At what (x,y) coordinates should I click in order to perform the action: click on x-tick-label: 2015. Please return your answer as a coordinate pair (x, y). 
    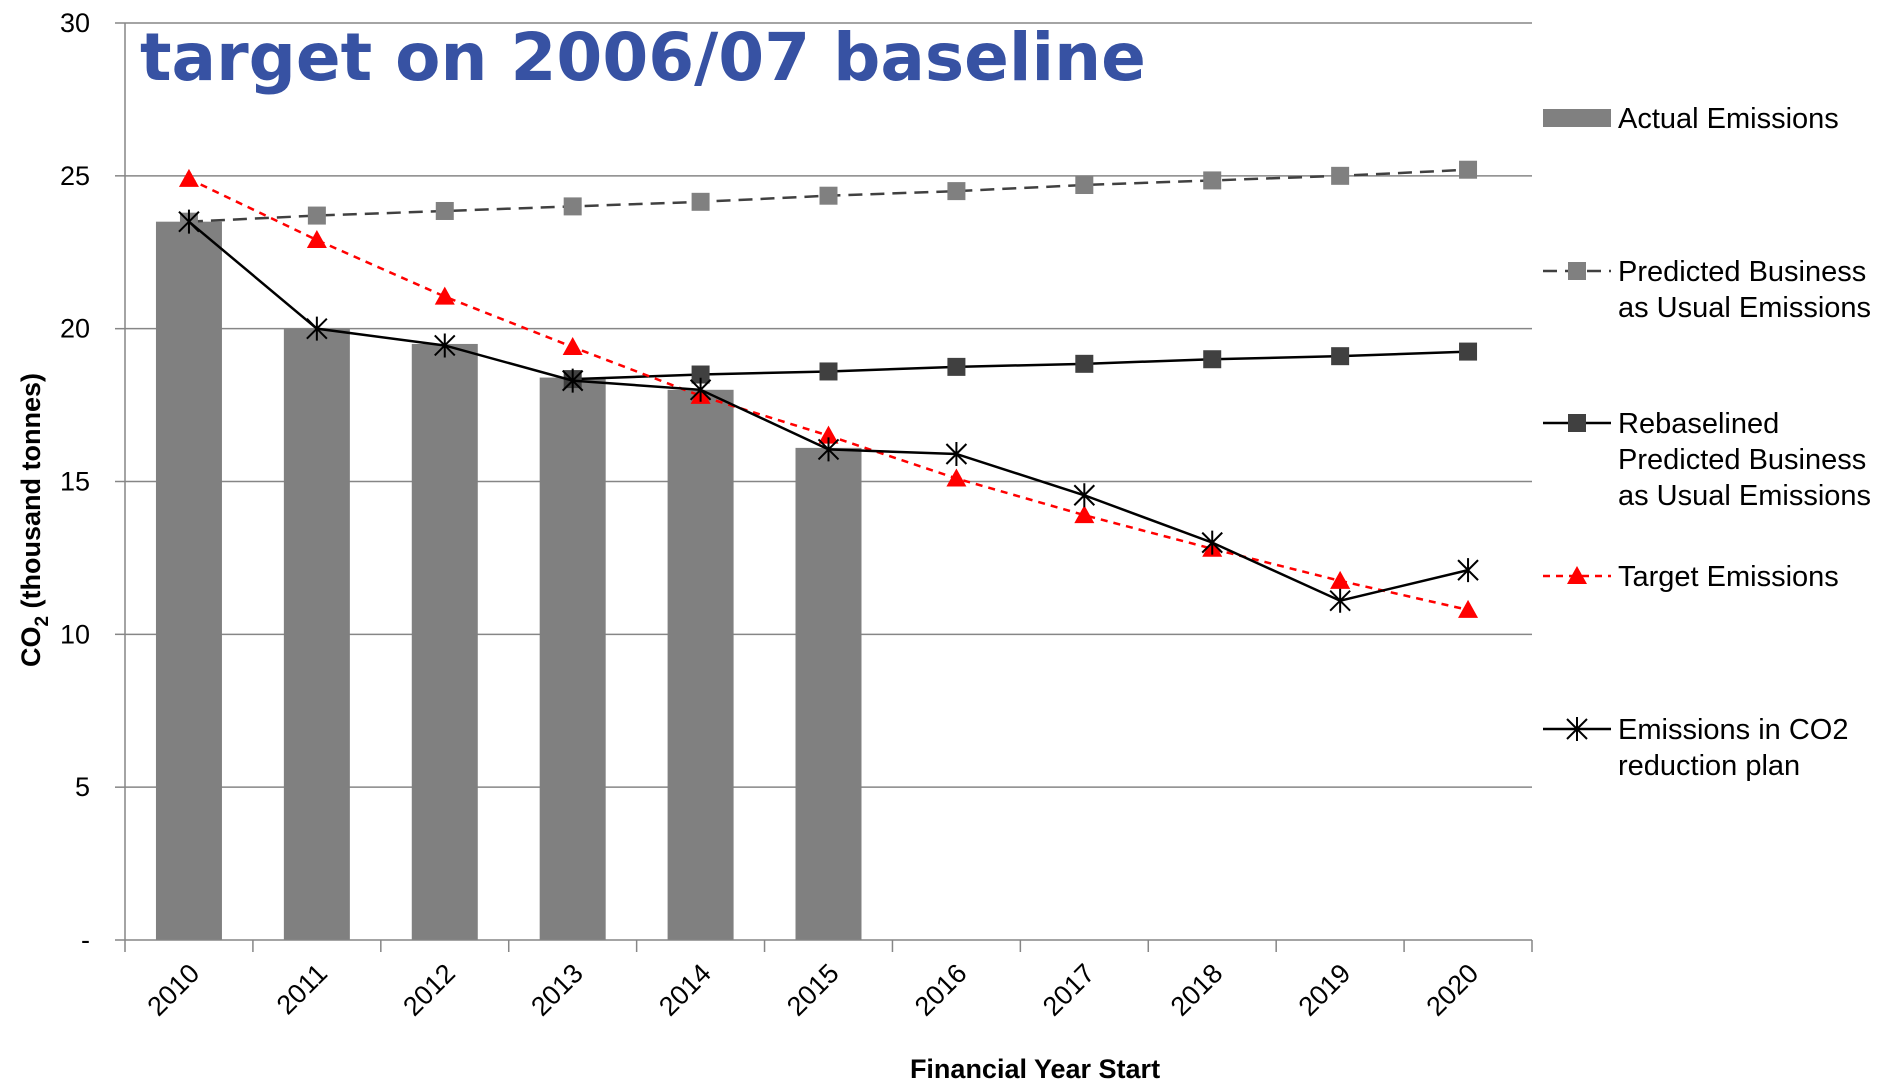
    Looking at the image, I should click on (813, 990).